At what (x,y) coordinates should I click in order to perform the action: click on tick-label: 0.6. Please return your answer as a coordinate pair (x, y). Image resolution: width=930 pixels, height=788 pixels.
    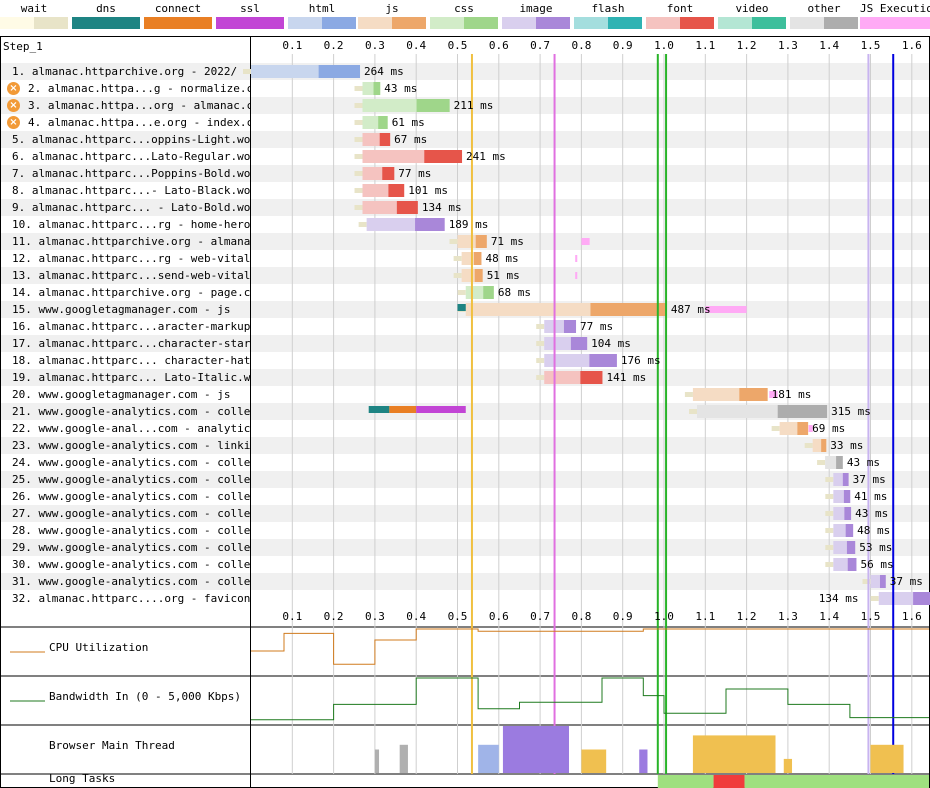
    Looking at the image, I should click on (498, 45).